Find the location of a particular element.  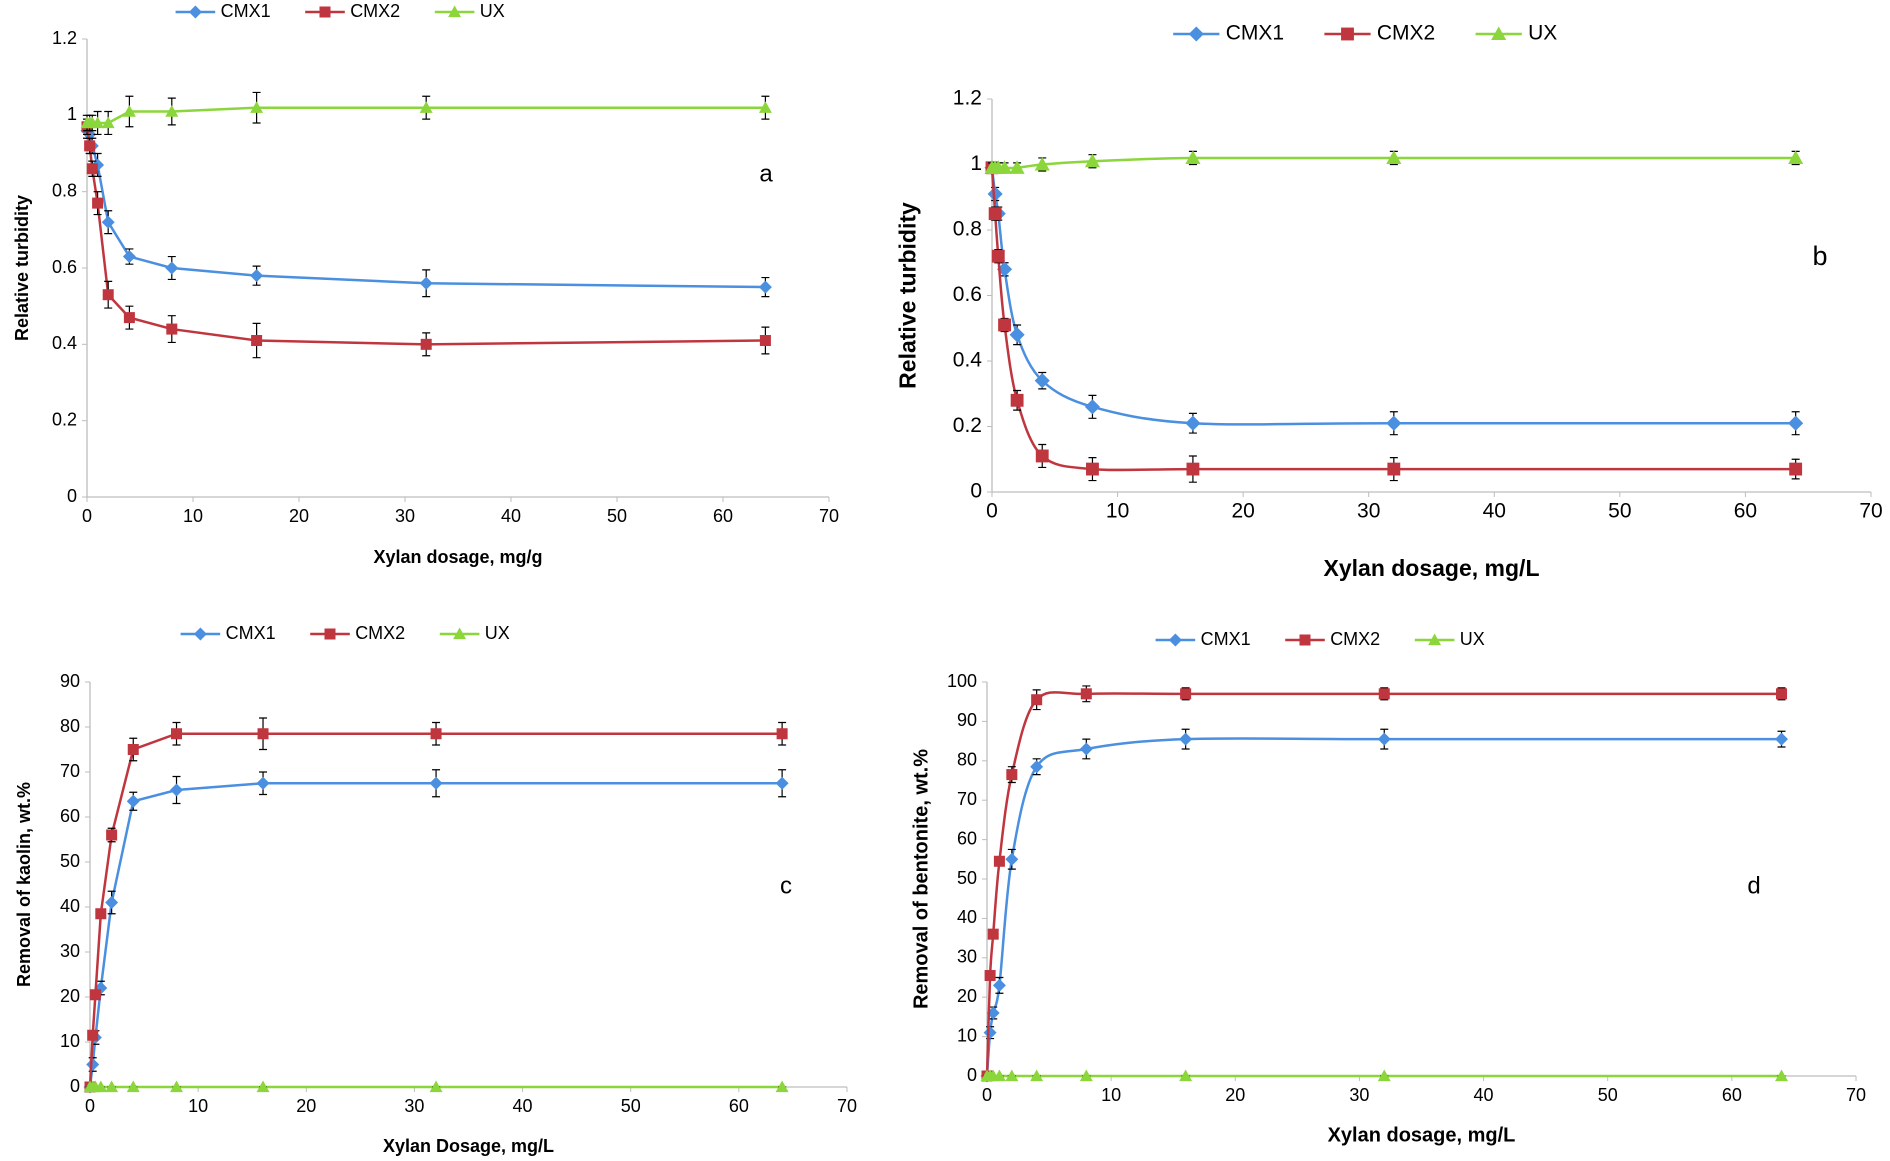

y-tick-label: 0.8 is located at coordinates (967, 229).